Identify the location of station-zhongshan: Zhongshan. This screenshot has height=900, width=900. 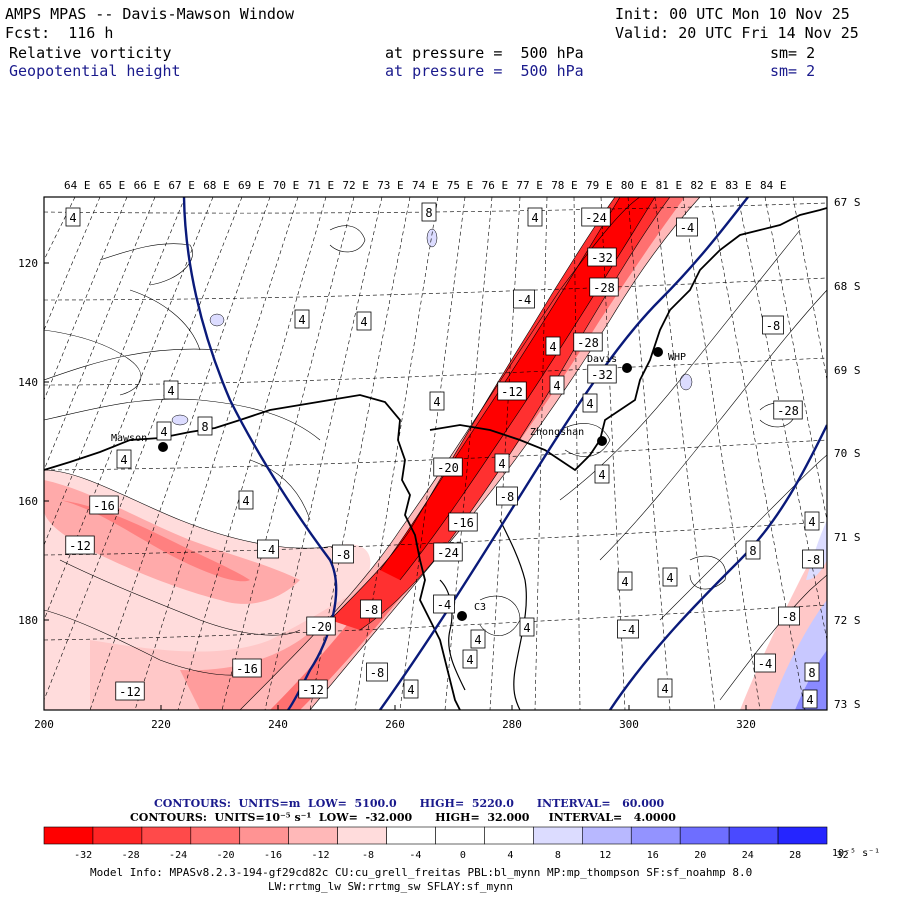
(568, 436).